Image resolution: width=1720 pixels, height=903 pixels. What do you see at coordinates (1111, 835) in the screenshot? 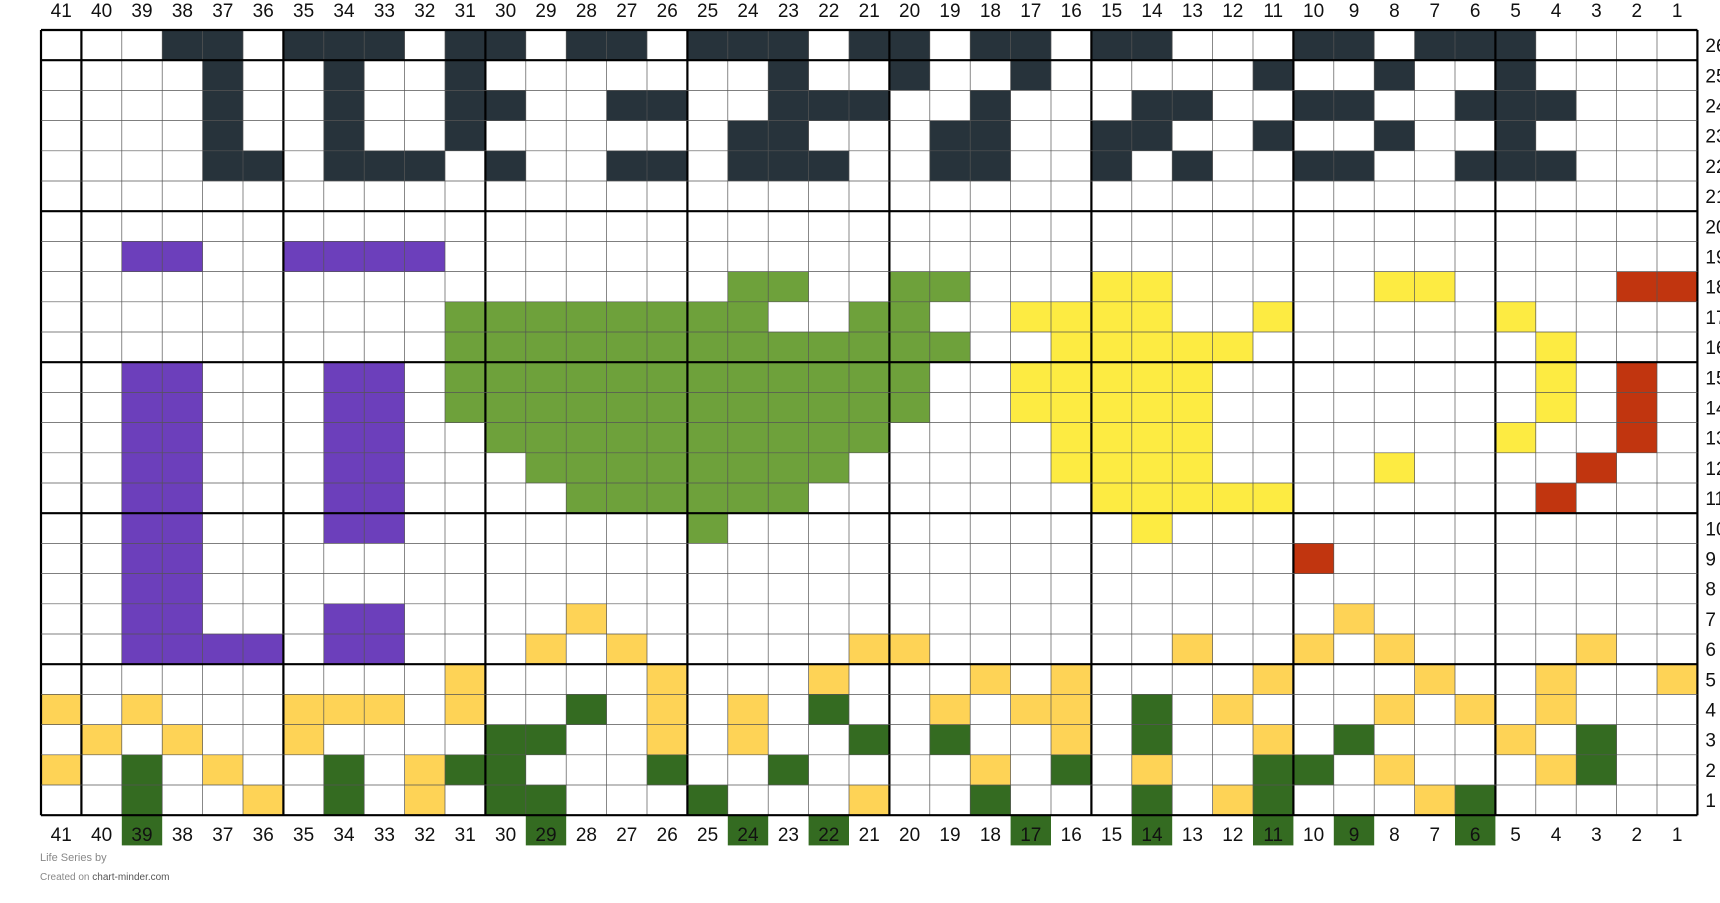
I see `column-label-bottom: 15` at bounding box center [1111, 835].